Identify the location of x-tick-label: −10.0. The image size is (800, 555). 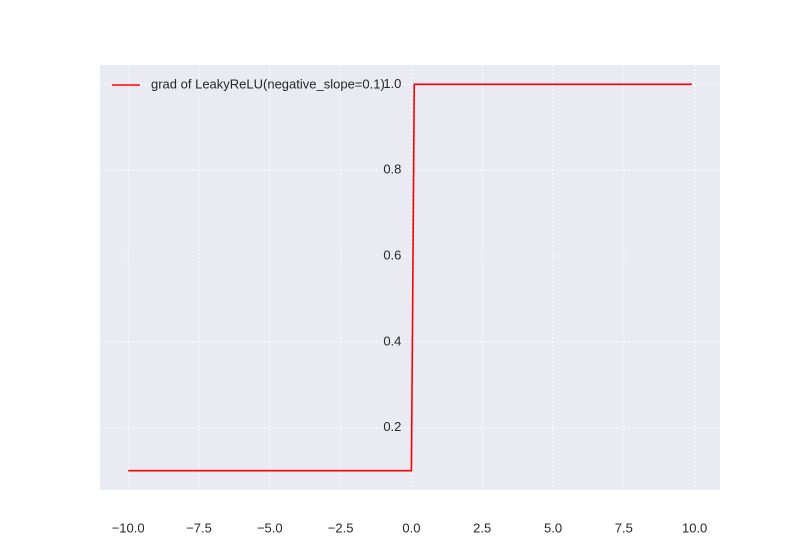
(128, 527).